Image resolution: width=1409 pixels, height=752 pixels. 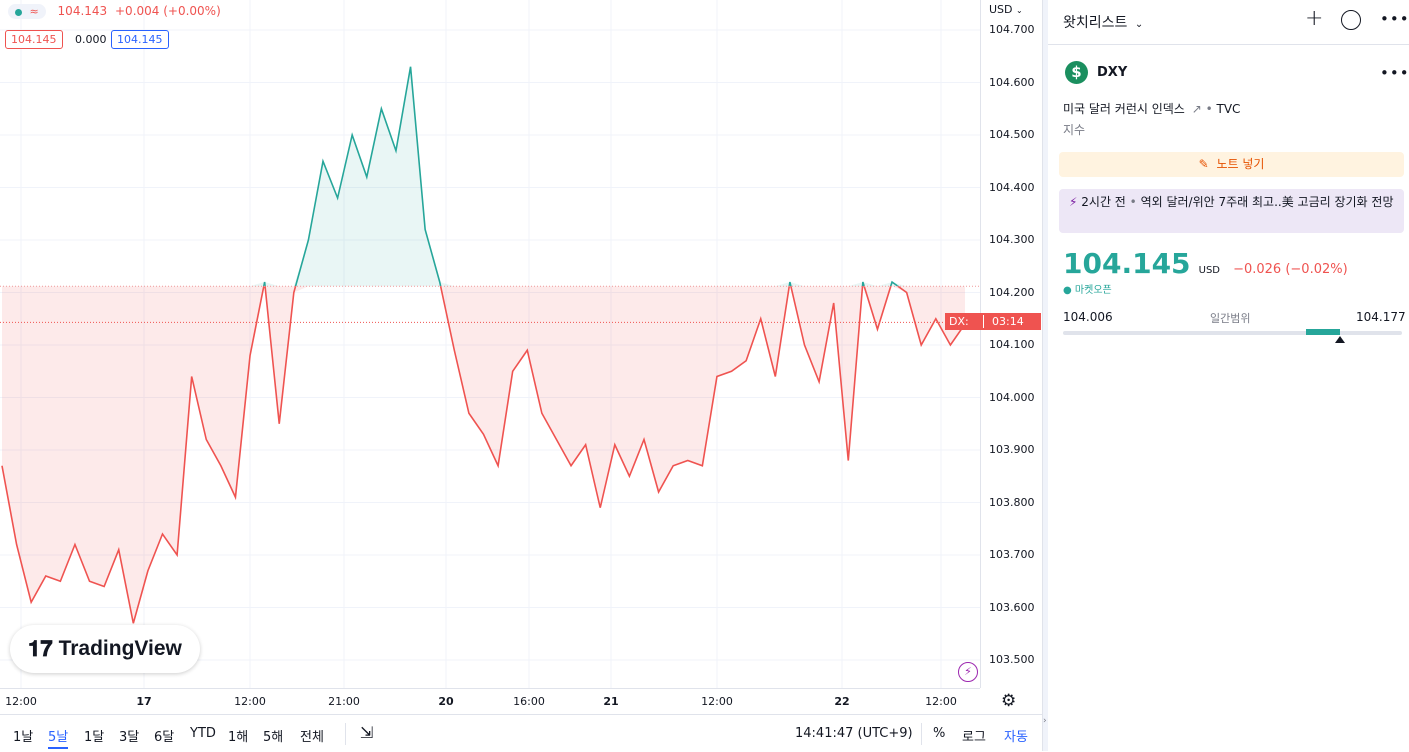 What do you see at coordinates (1093, 290) in the screenshot?
I see `market-status-label: 마켓오픈` at bounding box center [1093, 290].